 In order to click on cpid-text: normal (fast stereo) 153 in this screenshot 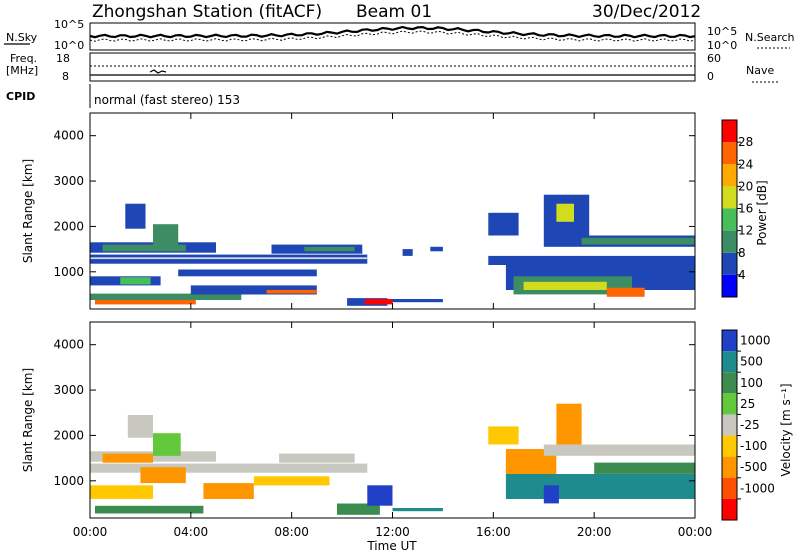, I will do `click(167, 100)`.